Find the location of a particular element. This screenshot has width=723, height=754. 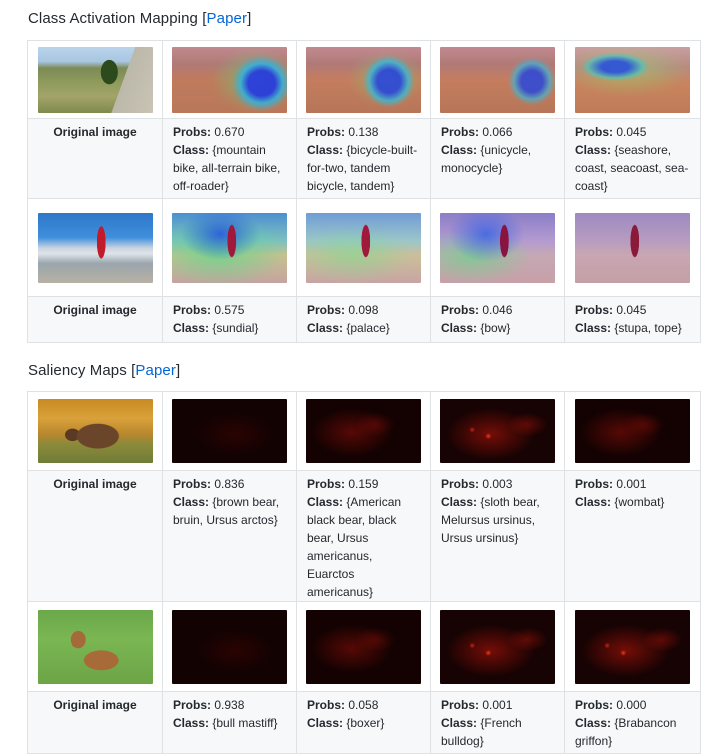

result-cell: Probs: 0.045 Class: {stupa, tope} is located at coordinates (632, 319).